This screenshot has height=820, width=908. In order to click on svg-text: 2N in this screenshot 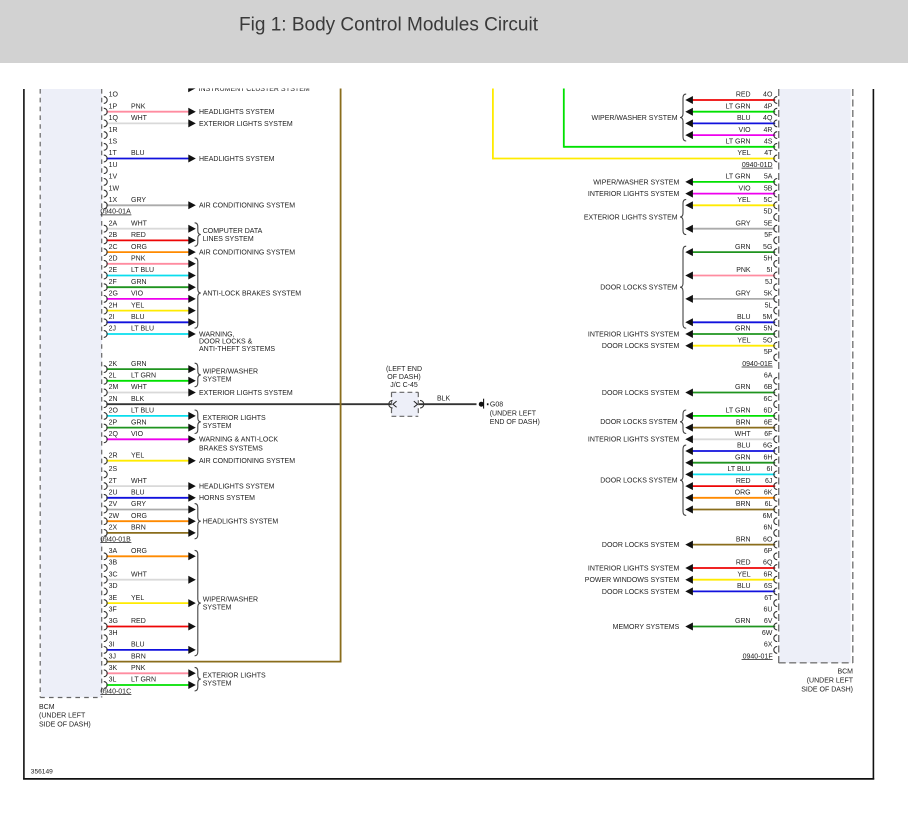, I will do `click(113, 399)`.